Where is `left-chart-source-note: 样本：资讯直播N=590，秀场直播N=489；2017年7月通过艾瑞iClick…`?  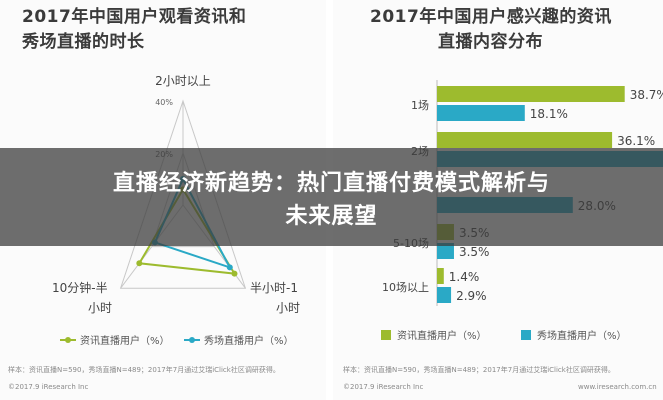
left-chart-source-note: 样本：资讯直播N=590，秀场直播N=489；2017年7月通过艾瑞iClick… is located at coordinates (144, 370).